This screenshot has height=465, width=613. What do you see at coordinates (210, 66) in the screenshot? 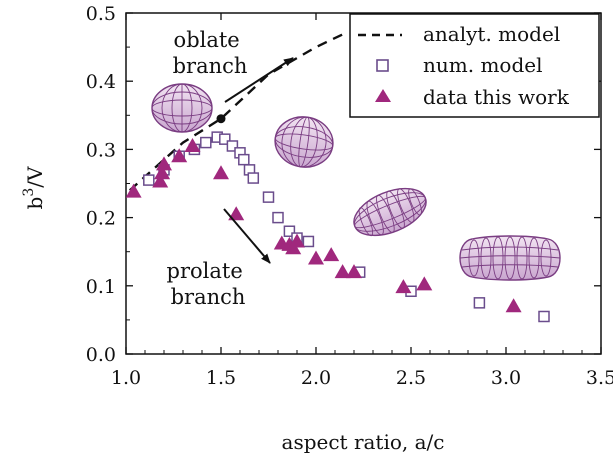
I see `oblate-branch-label-line-2: branch` at bounding box center [210, 66].